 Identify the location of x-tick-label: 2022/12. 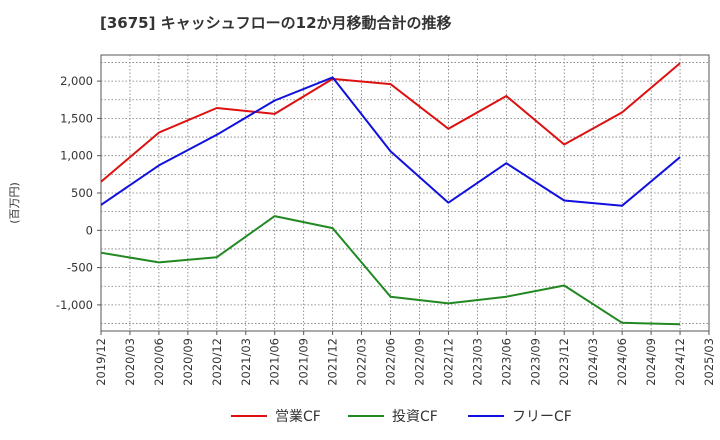
(448, 362).